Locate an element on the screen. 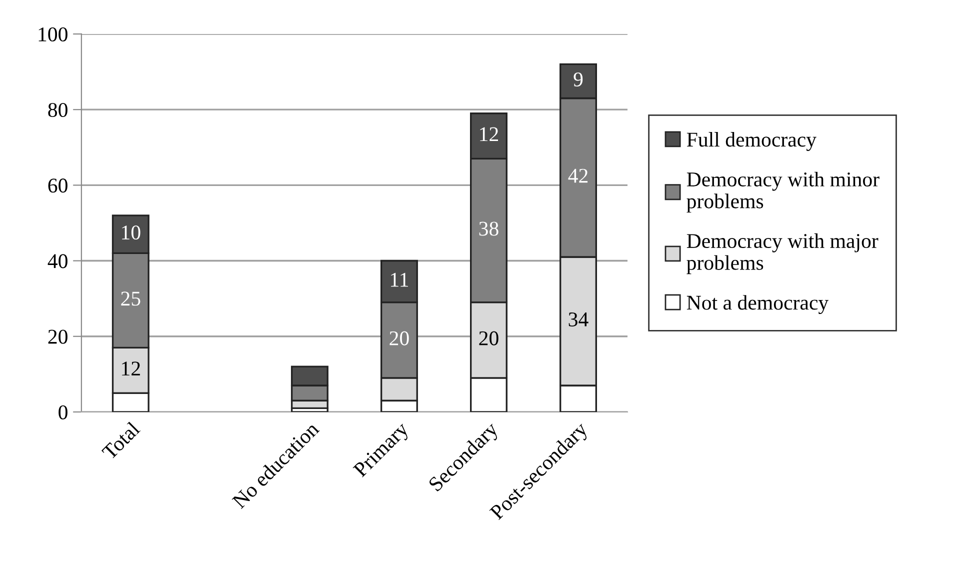  legend-label: Democracy with minor problems is located at coordinates (783, 192).